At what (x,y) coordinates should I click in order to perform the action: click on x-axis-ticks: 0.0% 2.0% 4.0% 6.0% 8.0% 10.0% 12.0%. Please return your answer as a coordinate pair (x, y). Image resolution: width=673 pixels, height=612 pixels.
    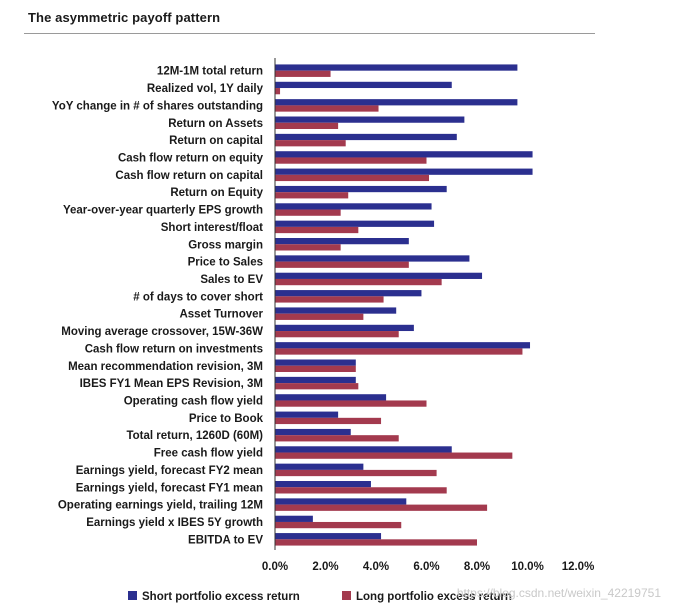
    Looking at the image, I should click on (428, 567).